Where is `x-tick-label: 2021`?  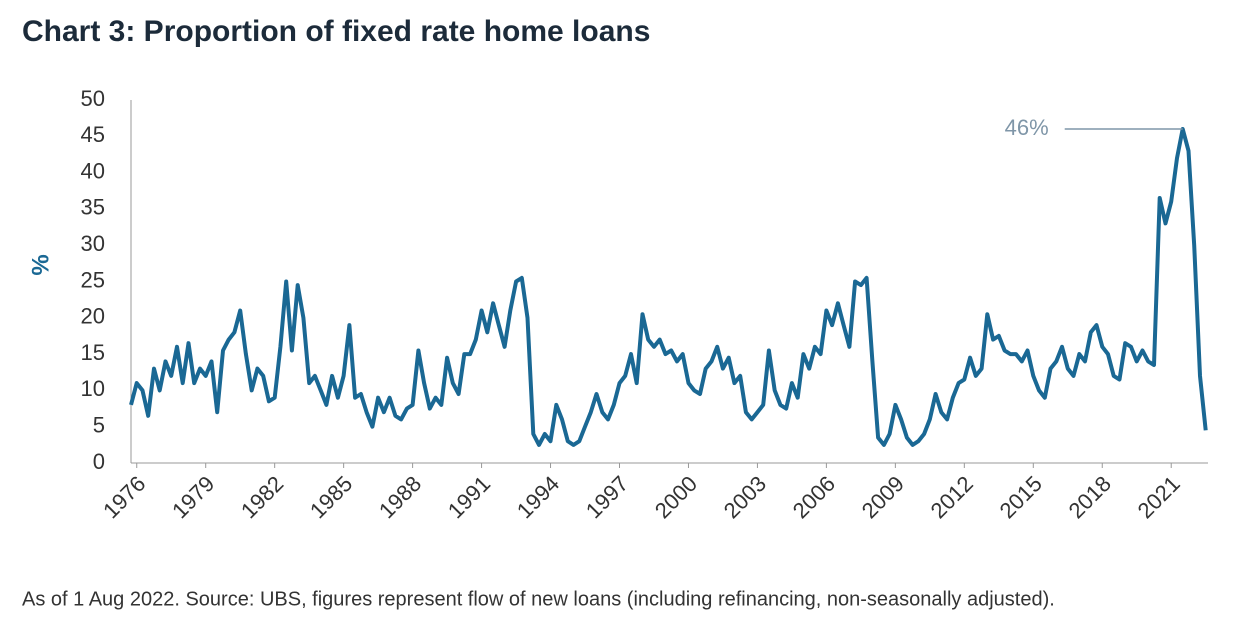
x-tick-label: 2021 is located at coordinates (1159, 497).